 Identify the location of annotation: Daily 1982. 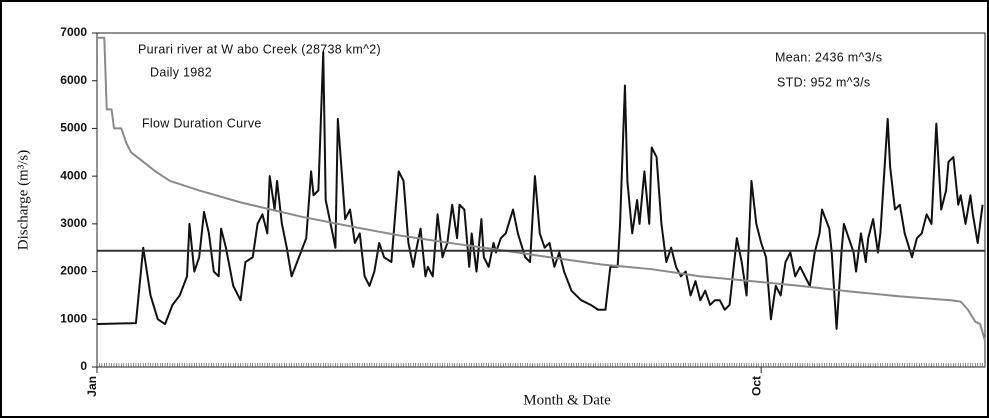
(181, 72).